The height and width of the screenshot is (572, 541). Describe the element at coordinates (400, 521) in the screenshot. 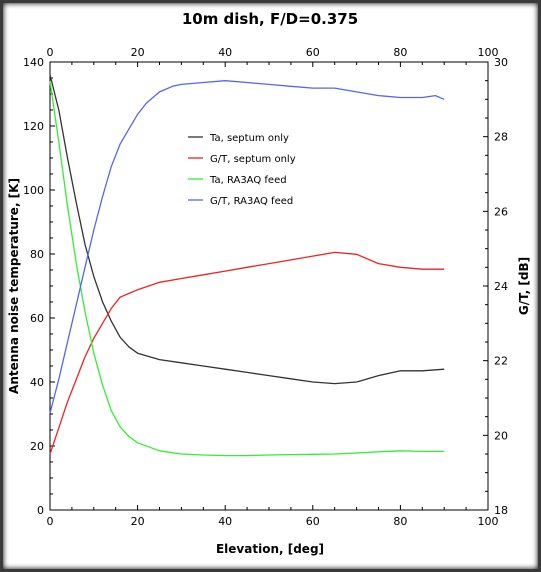

I see `x-tick-label-bottom: 80` at that location.